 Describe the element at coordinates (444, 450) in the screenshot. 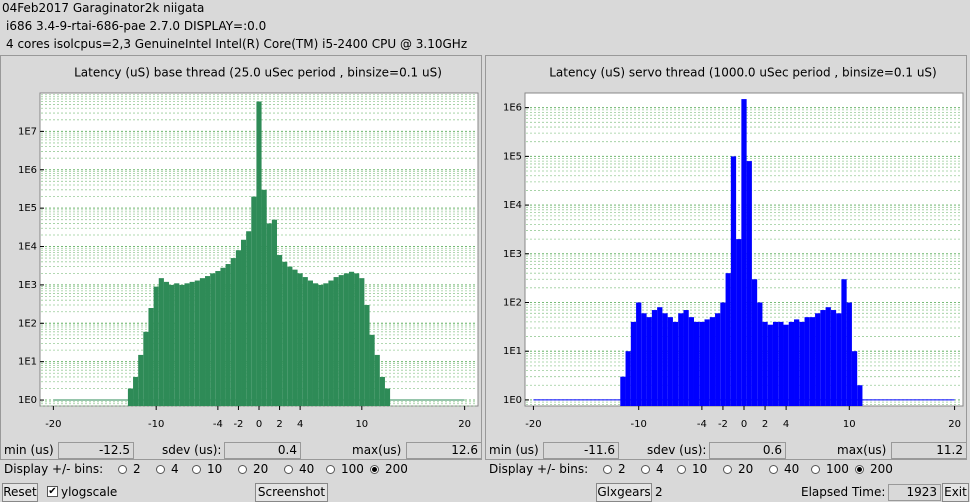

I see `stat-value: 12.6` at that location.